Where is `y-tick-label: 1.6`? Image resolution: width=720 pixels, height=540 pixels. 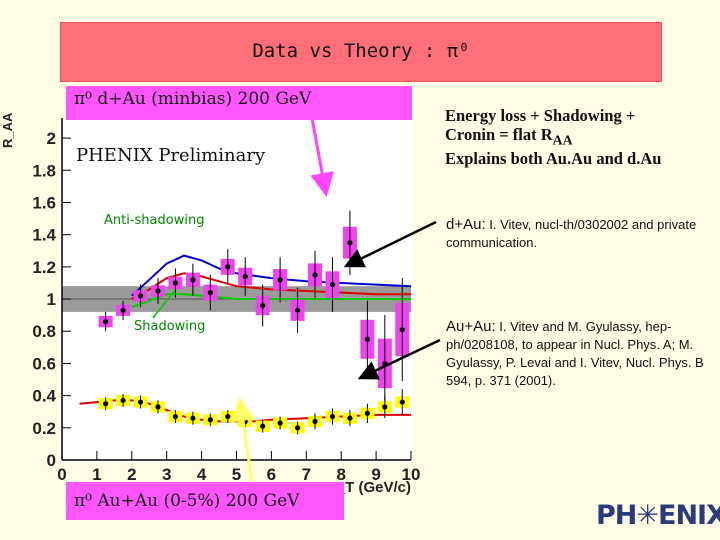 y-tick-label: 1.6 is located at coordinates (44, 202).